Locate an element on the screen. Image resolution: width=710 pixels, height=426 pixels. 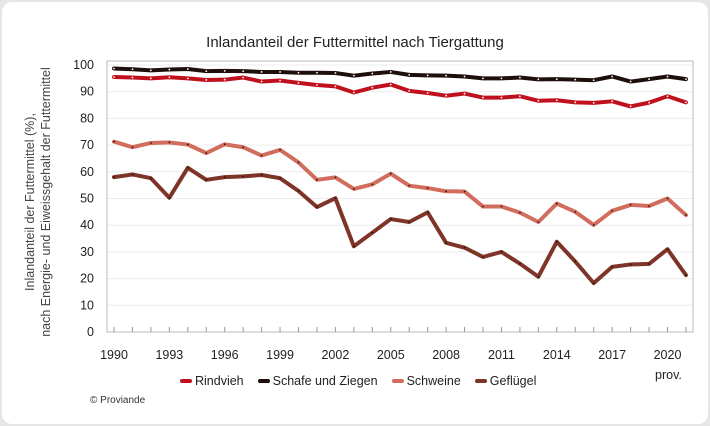
y-tick-label: 30 is located at coordinates (87, 252).